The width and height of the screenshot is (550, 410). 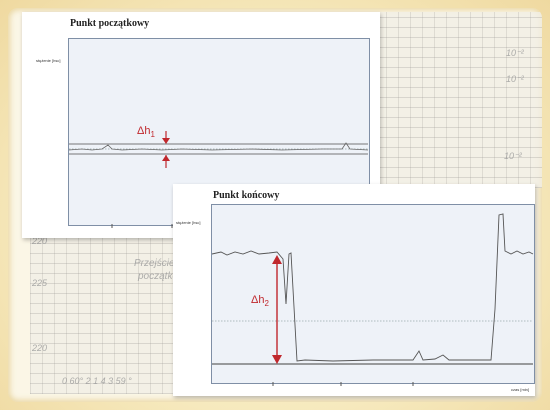 I want to click on delta-h1-label: Δh1, so click(x=146, y=132).